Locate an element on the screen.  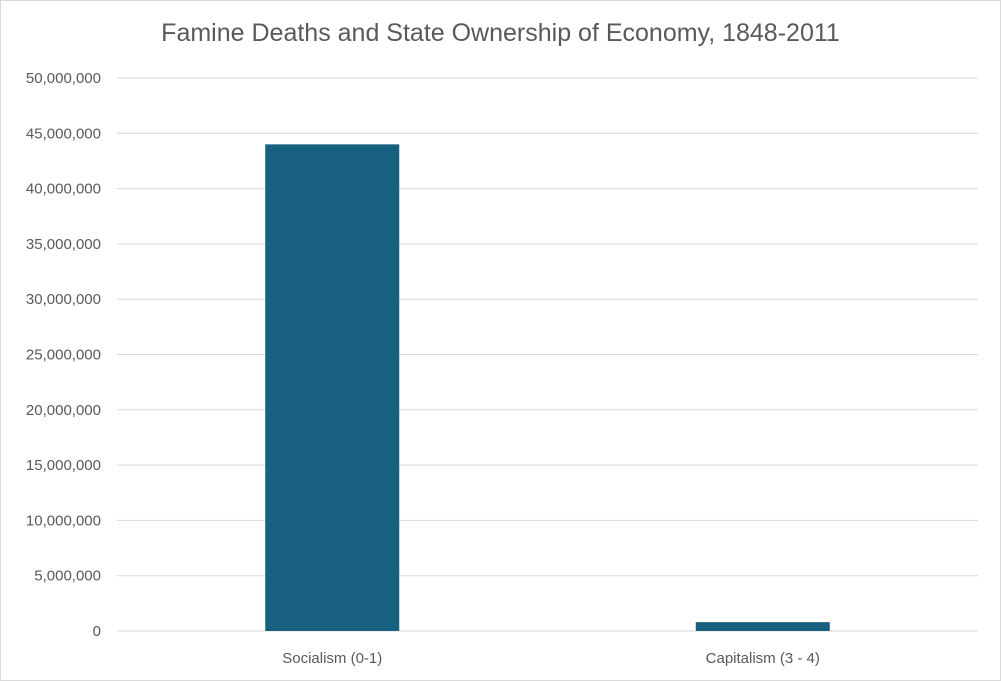
y-tick-label: 0 is located at coordinates (97, 631).